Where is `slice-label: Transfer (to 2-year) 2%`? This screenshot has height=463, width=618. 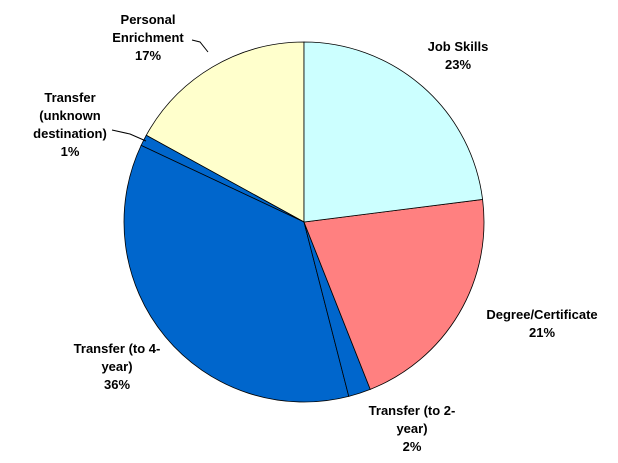
slice-label: Transfer (to 2-year) 2% is located at coordinates (412, 429).